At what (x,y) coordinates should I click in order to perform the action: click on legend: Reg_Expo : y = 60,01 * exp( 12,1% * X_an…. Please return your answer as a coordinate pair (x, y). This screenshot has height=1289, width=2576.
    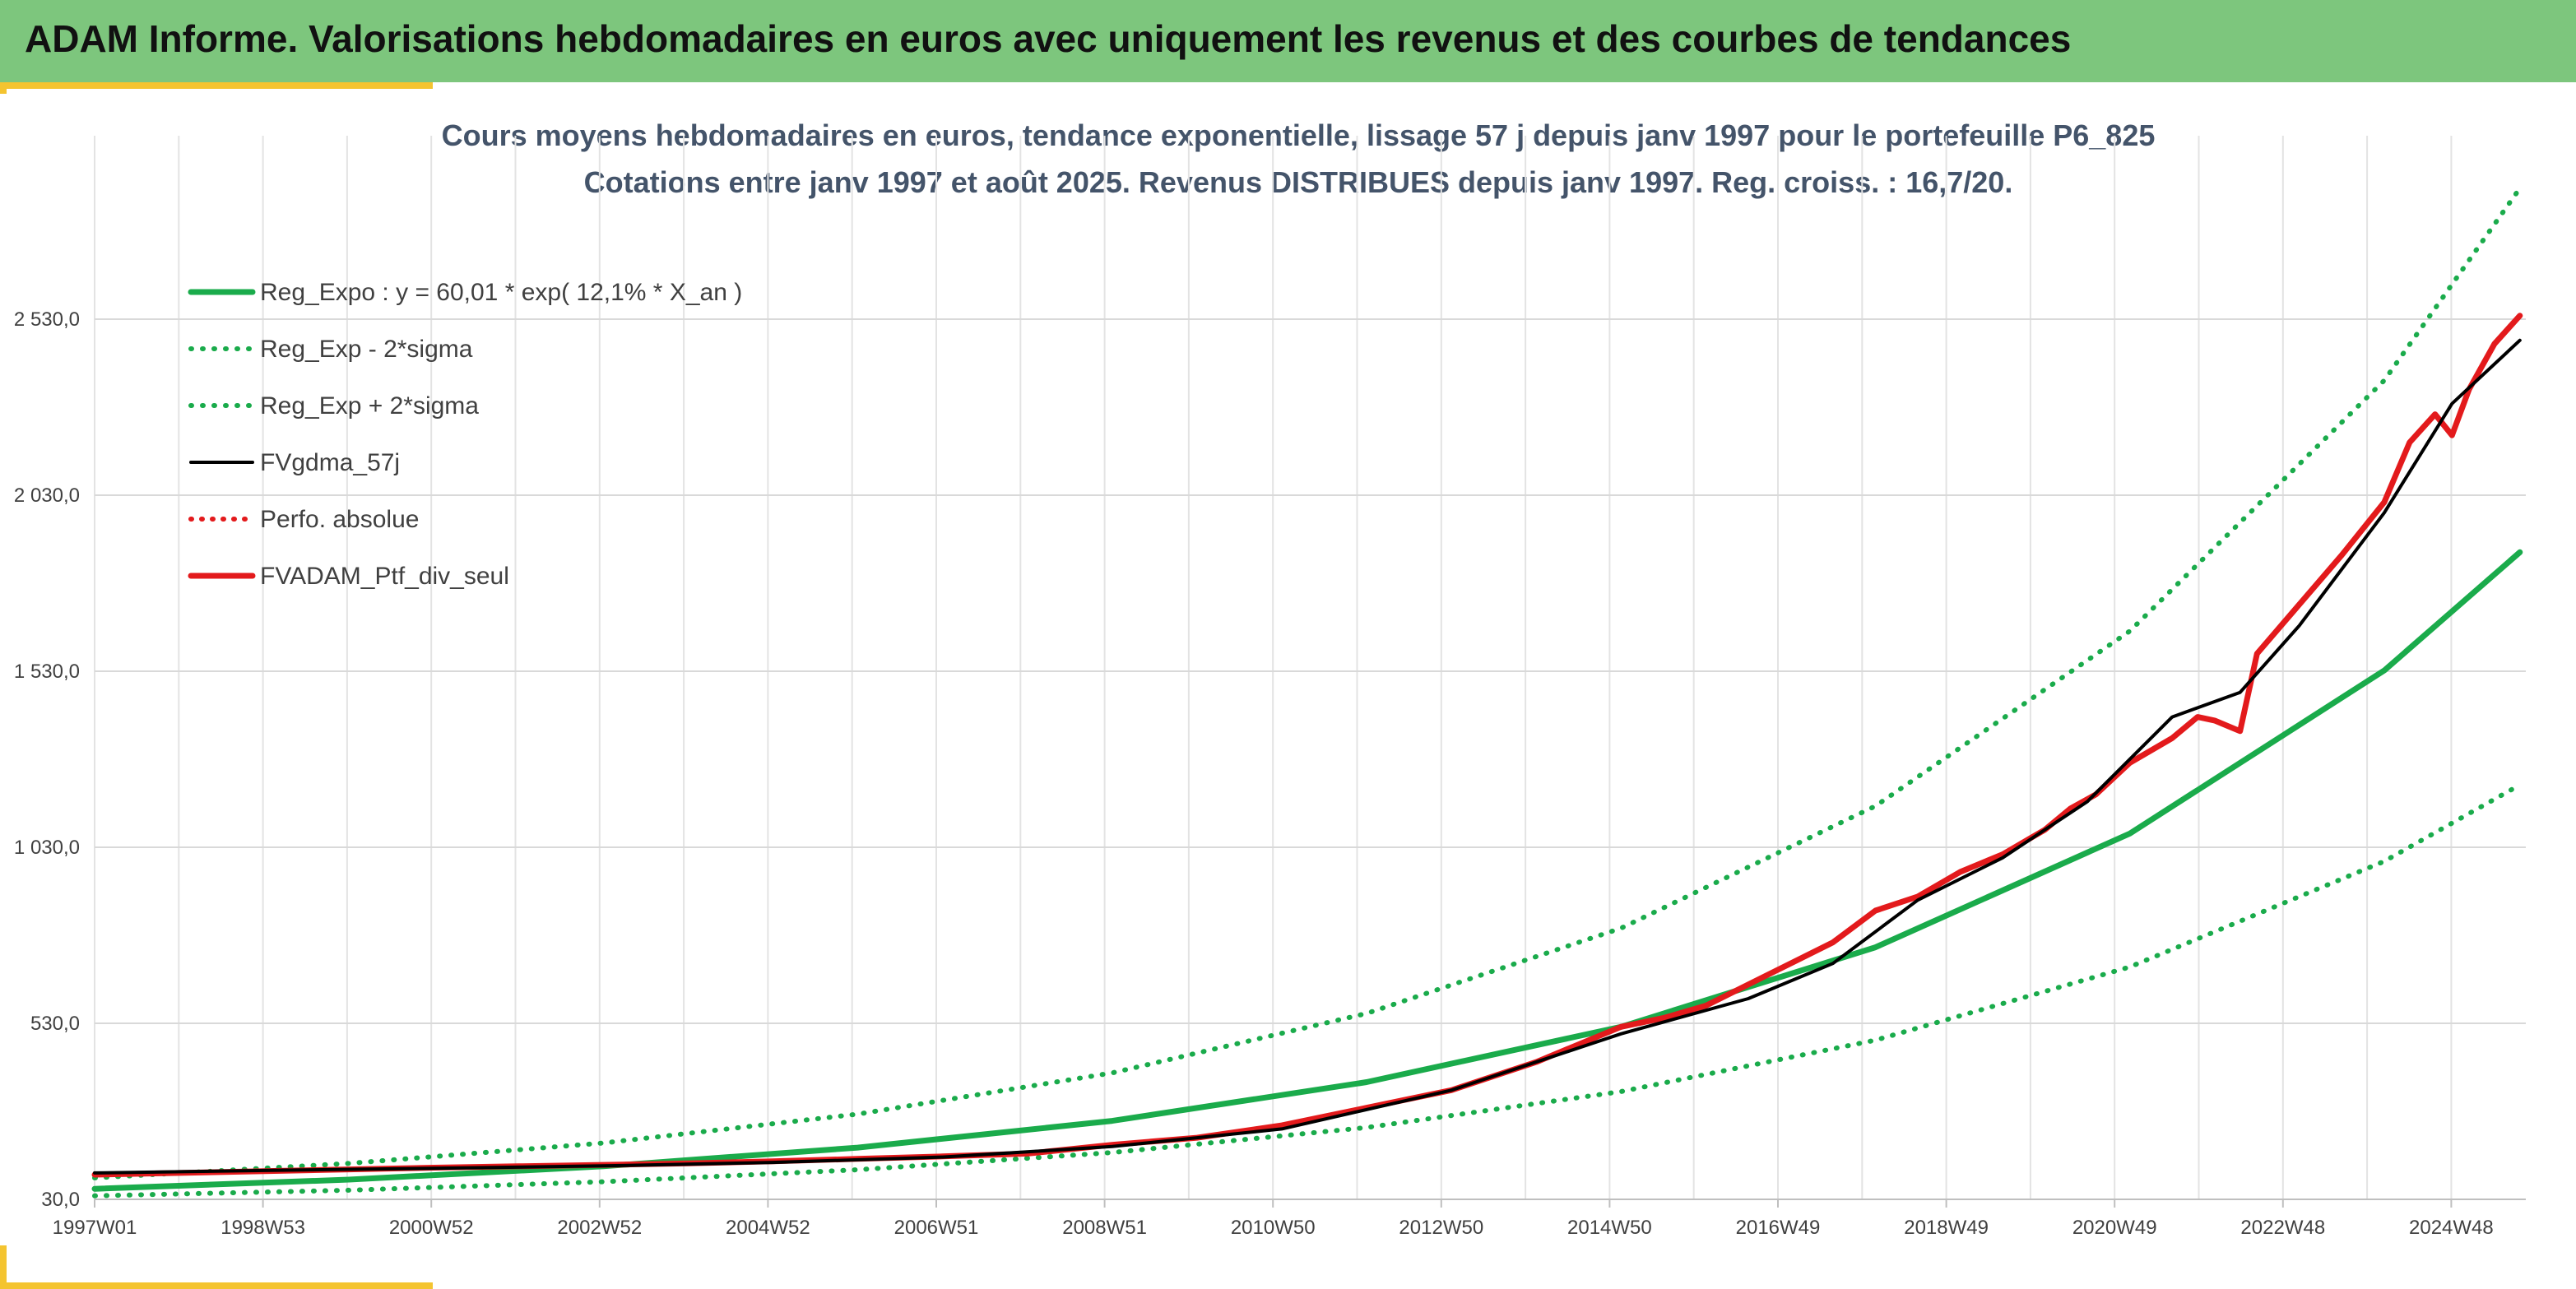
    Looking at the image, I should click on (465, 434).